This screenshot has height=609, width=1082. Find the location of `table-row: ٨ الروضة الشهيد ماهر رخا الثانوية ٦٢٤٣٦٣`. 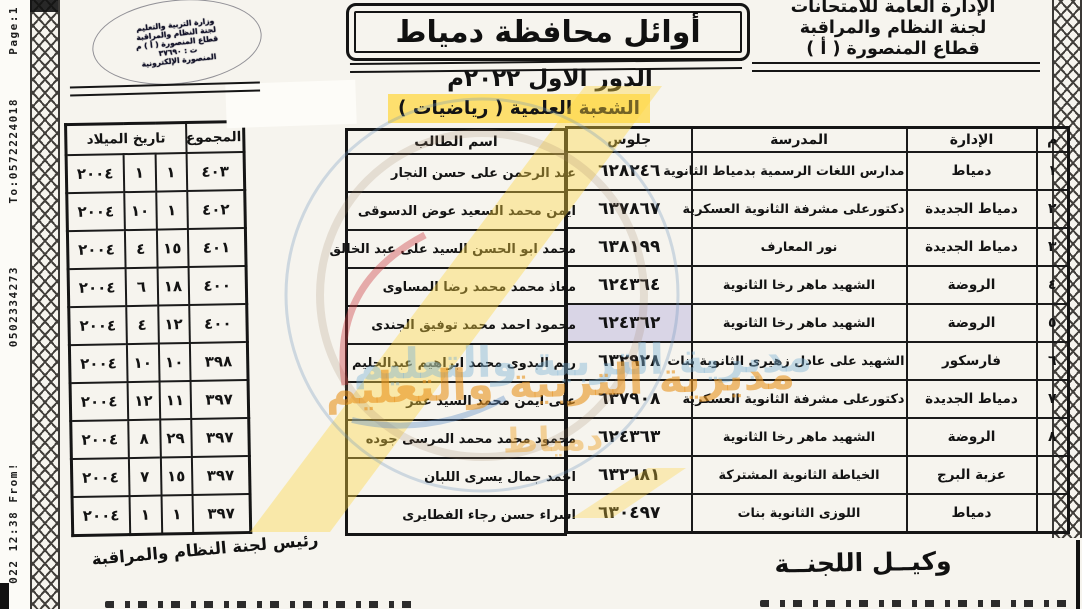

table-row: ٨ الروضة الشهيد ماهر رخا الثانوية ٦٢٤٣٦٣ is located at coordinates (817, 437).